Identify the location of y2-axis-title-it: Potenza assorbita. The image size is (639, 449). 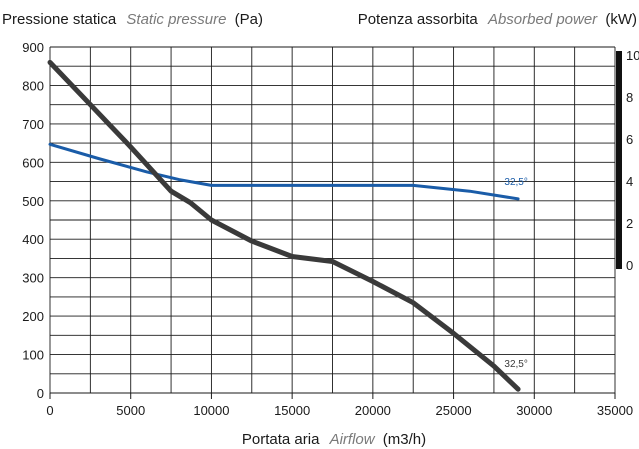
(418, 19).